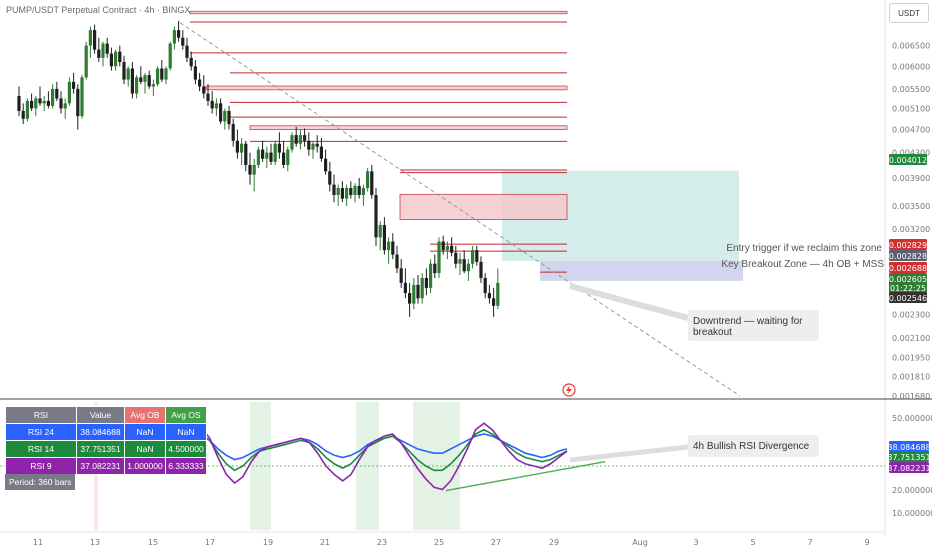 The image size is (932, 550). Describe the element at coordinates (909, 13) in the screenshot. I see `currency-button: USDT` at that location.